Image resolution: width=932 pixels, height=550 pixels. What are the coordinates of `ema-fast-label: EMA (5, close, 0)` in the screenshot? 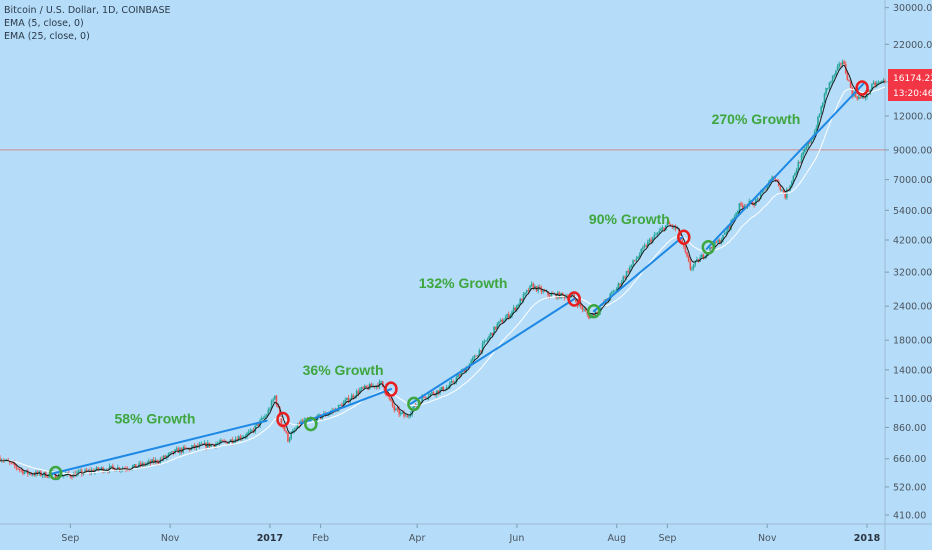 It's located at (44, 23).